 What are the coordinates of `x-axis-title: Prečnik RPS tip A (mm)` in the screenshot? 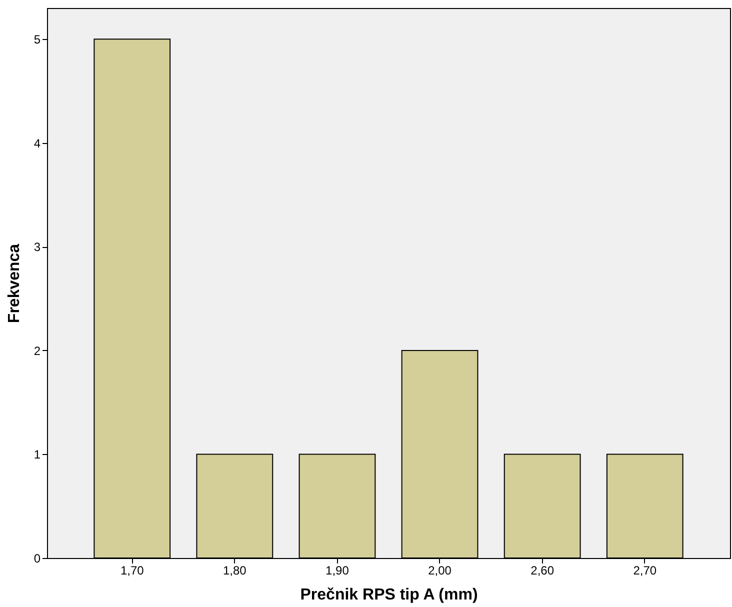 It's located at (389, 595).